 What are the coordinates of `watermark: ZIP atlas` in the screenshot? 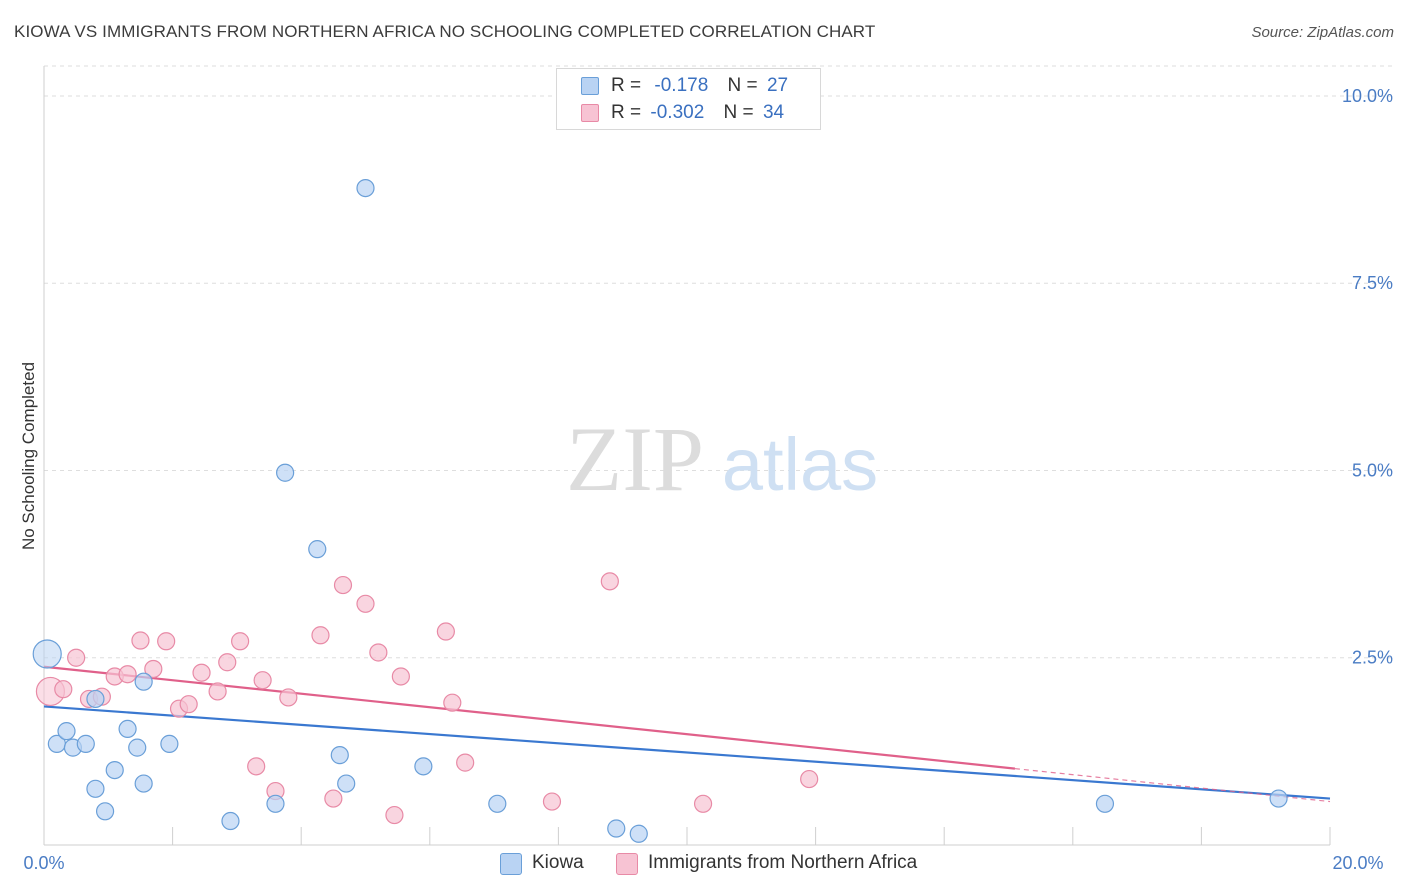 It's located at (722, 459).